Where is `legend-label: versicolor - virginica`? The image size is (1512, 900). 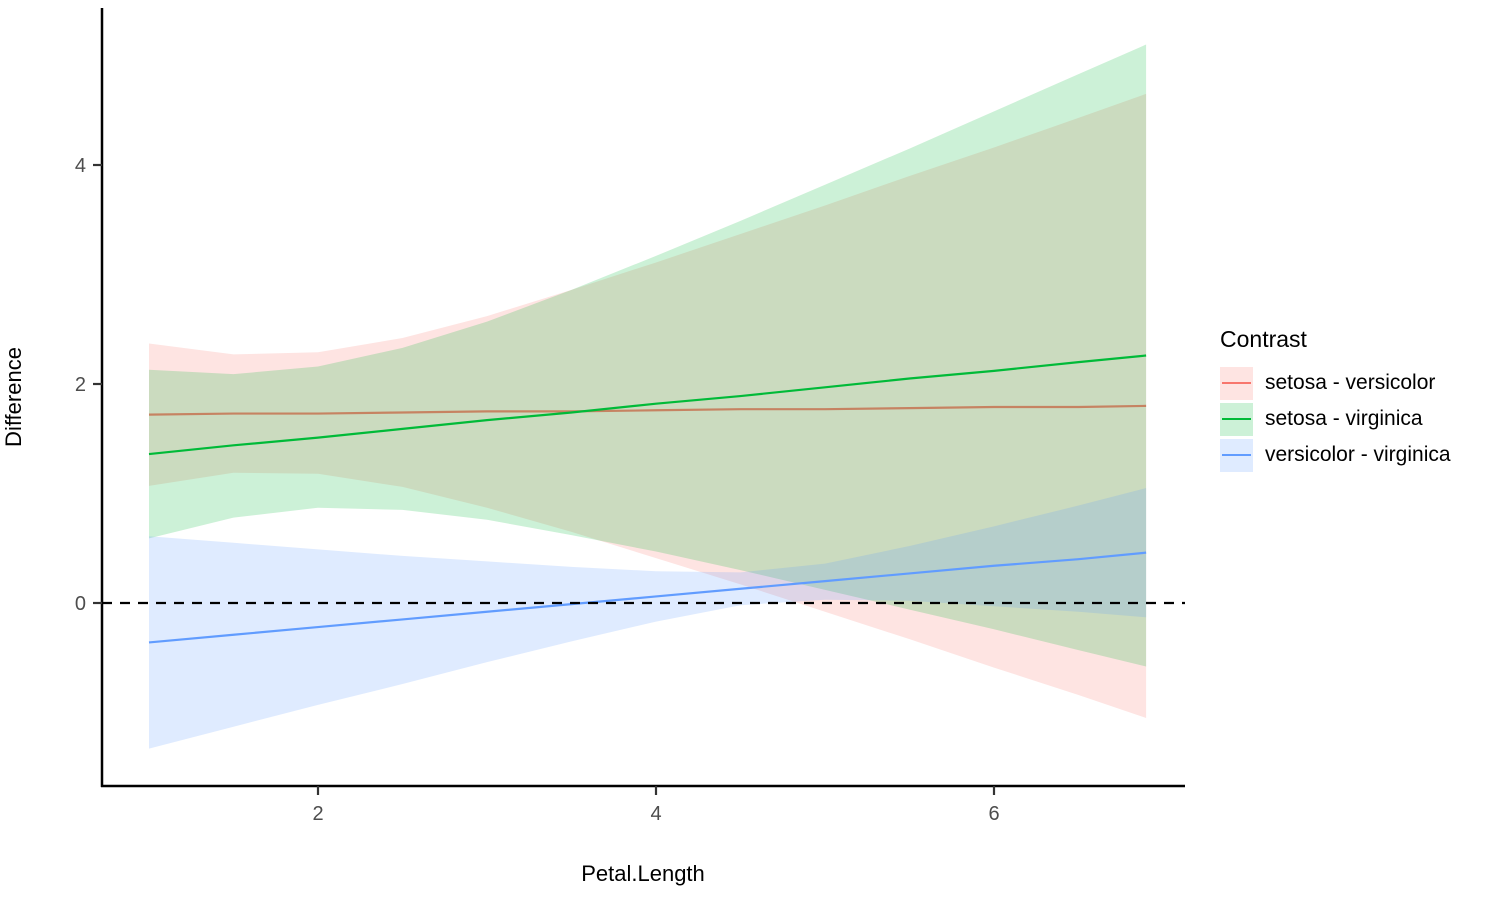
legend-label: versicolor - virginica is located at coordinates (1358, 454).